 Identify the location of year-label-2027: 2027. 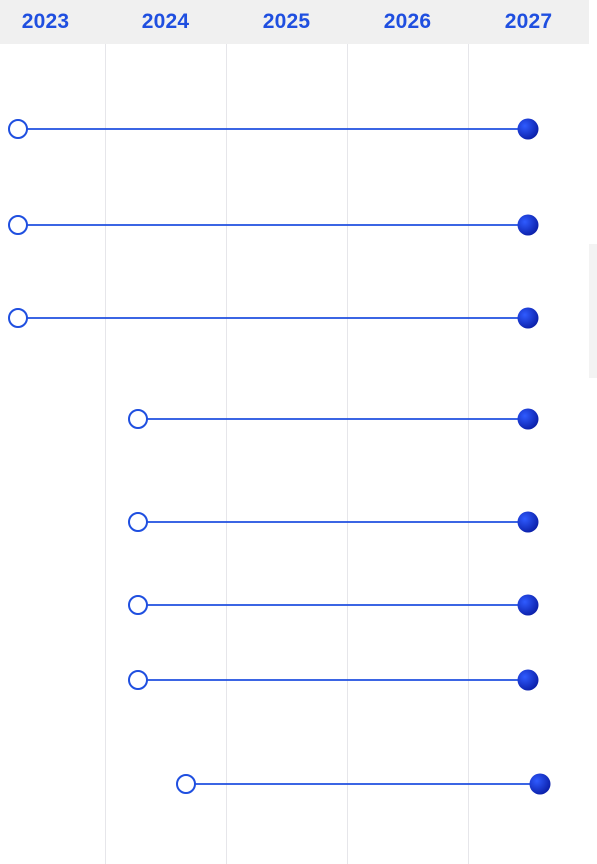
(528, 21).